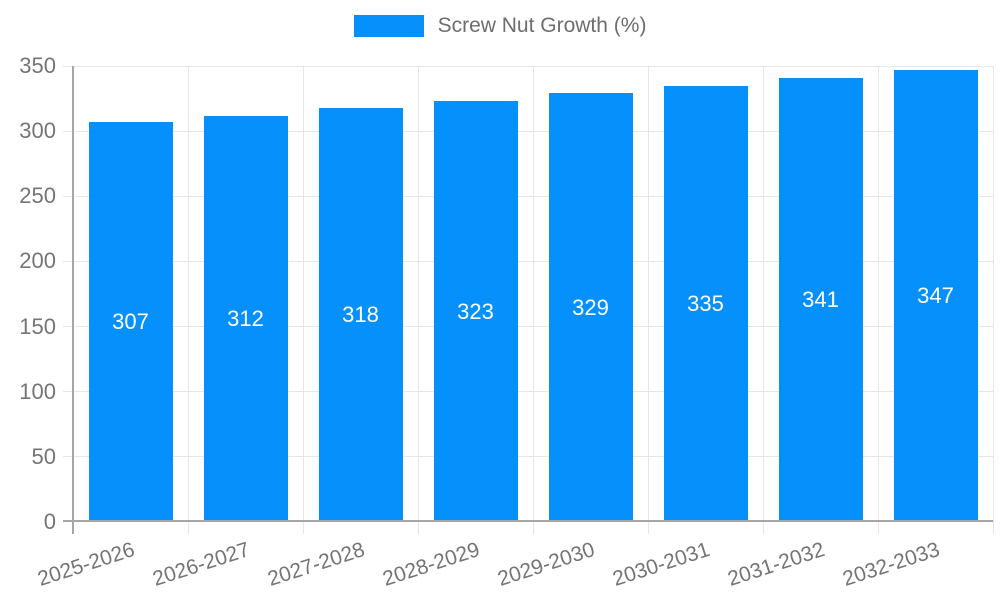 This screenshot has width=1000, height=600. I want to click on y-axis-tick-label: 150, so click(37, 326).